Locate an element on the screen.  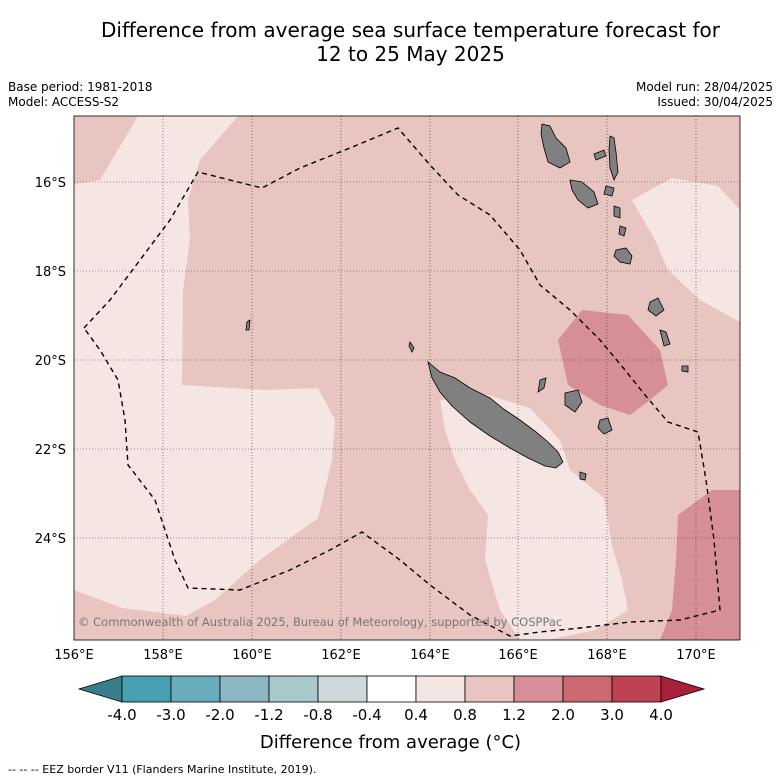
colorbar-tick-label: -1.2 is located at coordinates (268, 715).